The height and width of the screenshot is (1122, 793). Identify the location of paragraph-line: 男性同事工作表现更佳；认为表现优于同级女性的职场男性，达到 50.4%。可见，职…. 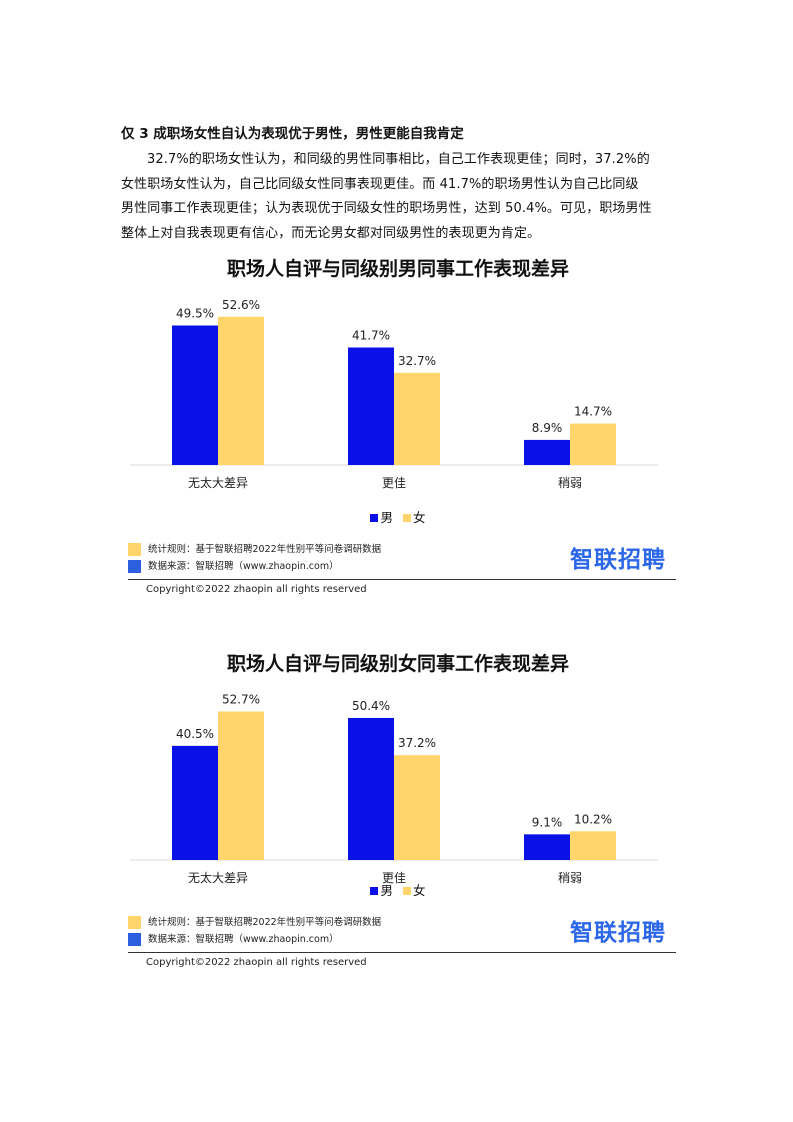
(386, 208).